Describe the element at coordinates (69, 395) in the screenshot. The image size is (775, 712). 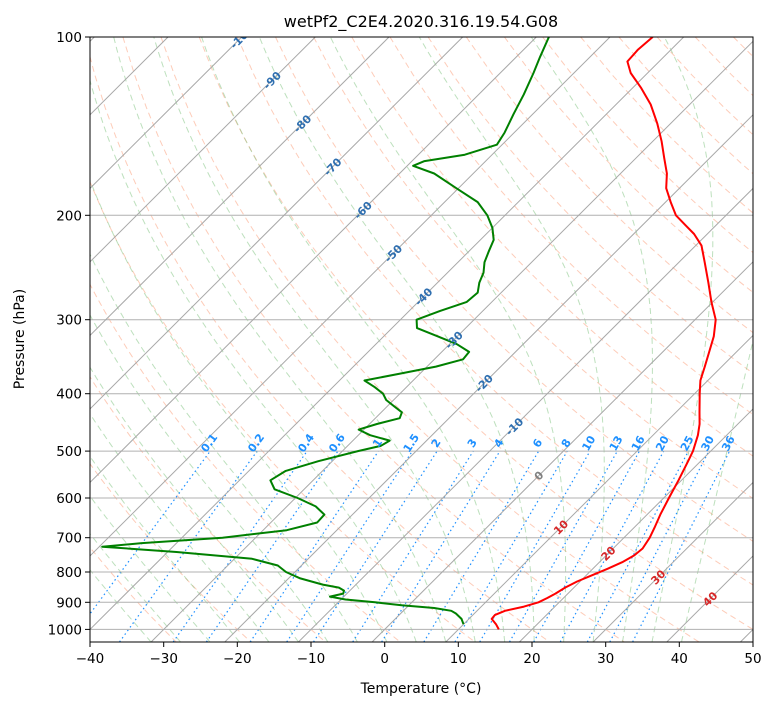
I see `y-tick-label: 400` at that location.